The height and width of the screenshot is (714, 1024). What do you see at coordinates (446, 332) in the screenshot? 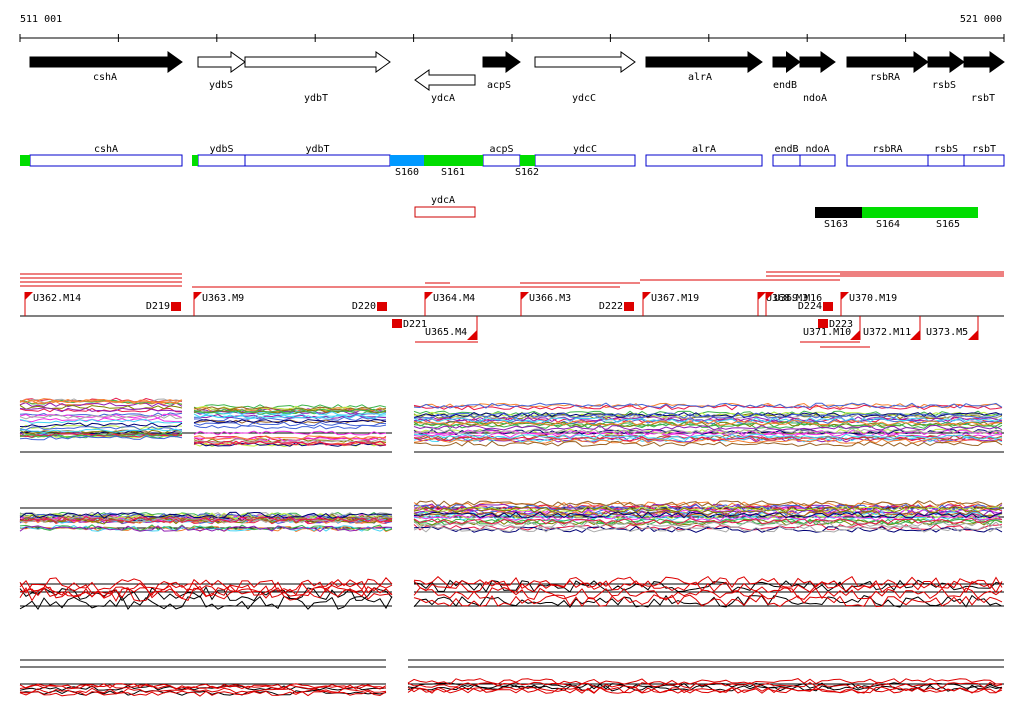
I see `upstream-lower-label: U365.M4` at bounding box center [446, 332].